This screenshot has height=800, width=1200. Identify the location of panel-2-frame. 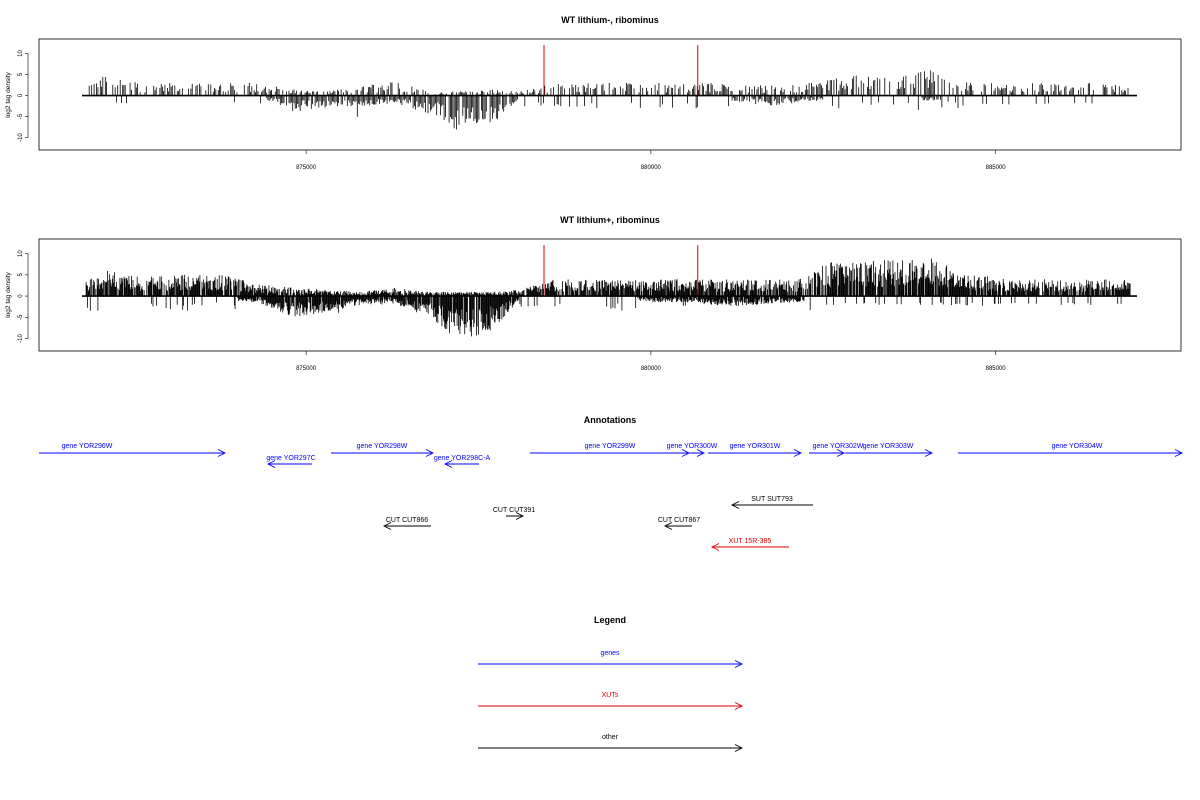
(610, 295).